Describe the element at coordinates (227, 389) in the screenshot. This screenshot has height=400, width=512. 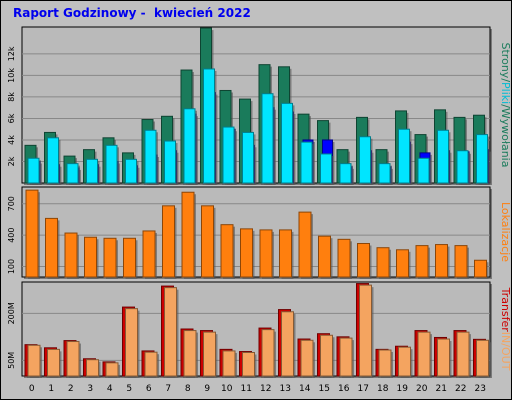
I see `x-tick-label: 10` at that location.